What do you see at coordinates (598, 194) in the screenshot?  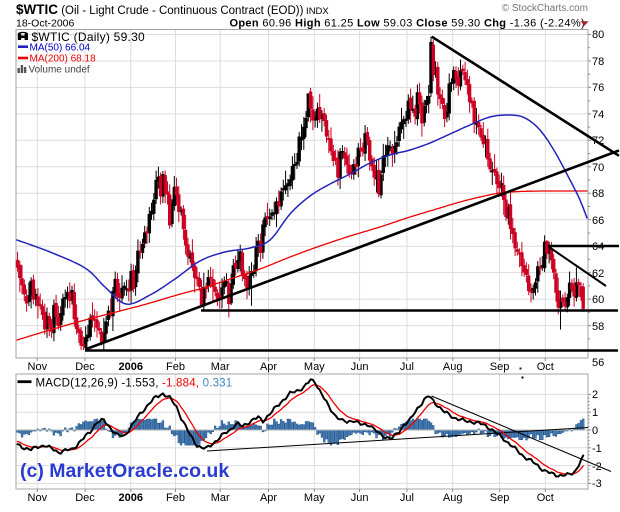 I see `svg-text: 68` at bounding box center [598, 194].